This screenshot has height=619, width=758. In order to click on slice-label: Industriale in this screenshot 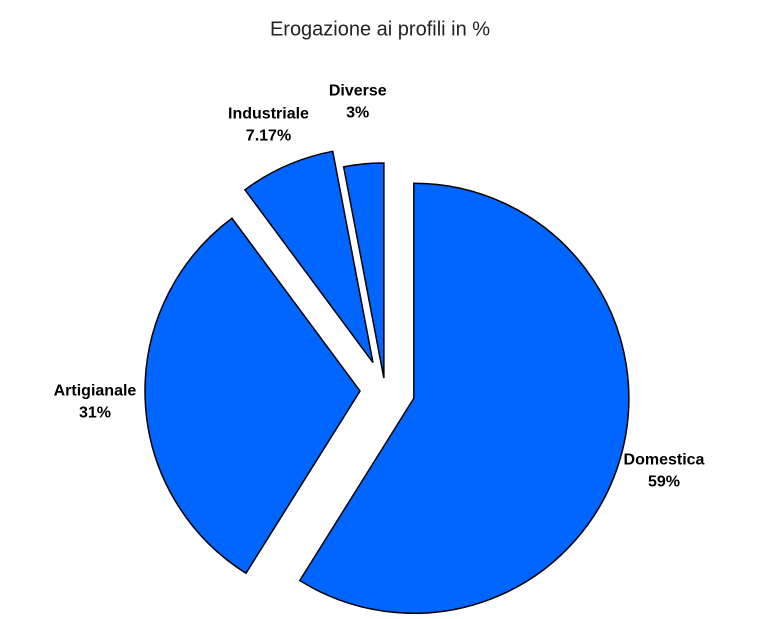, I will do `click(268, 113)`.